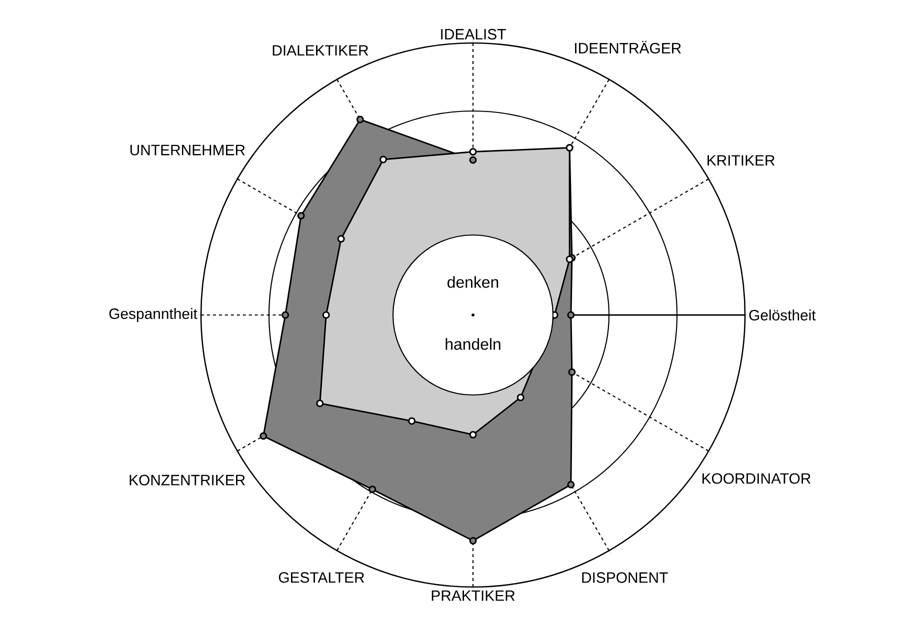  I want to click on spoke-label: KOORDINATOR, so click(756, 478).